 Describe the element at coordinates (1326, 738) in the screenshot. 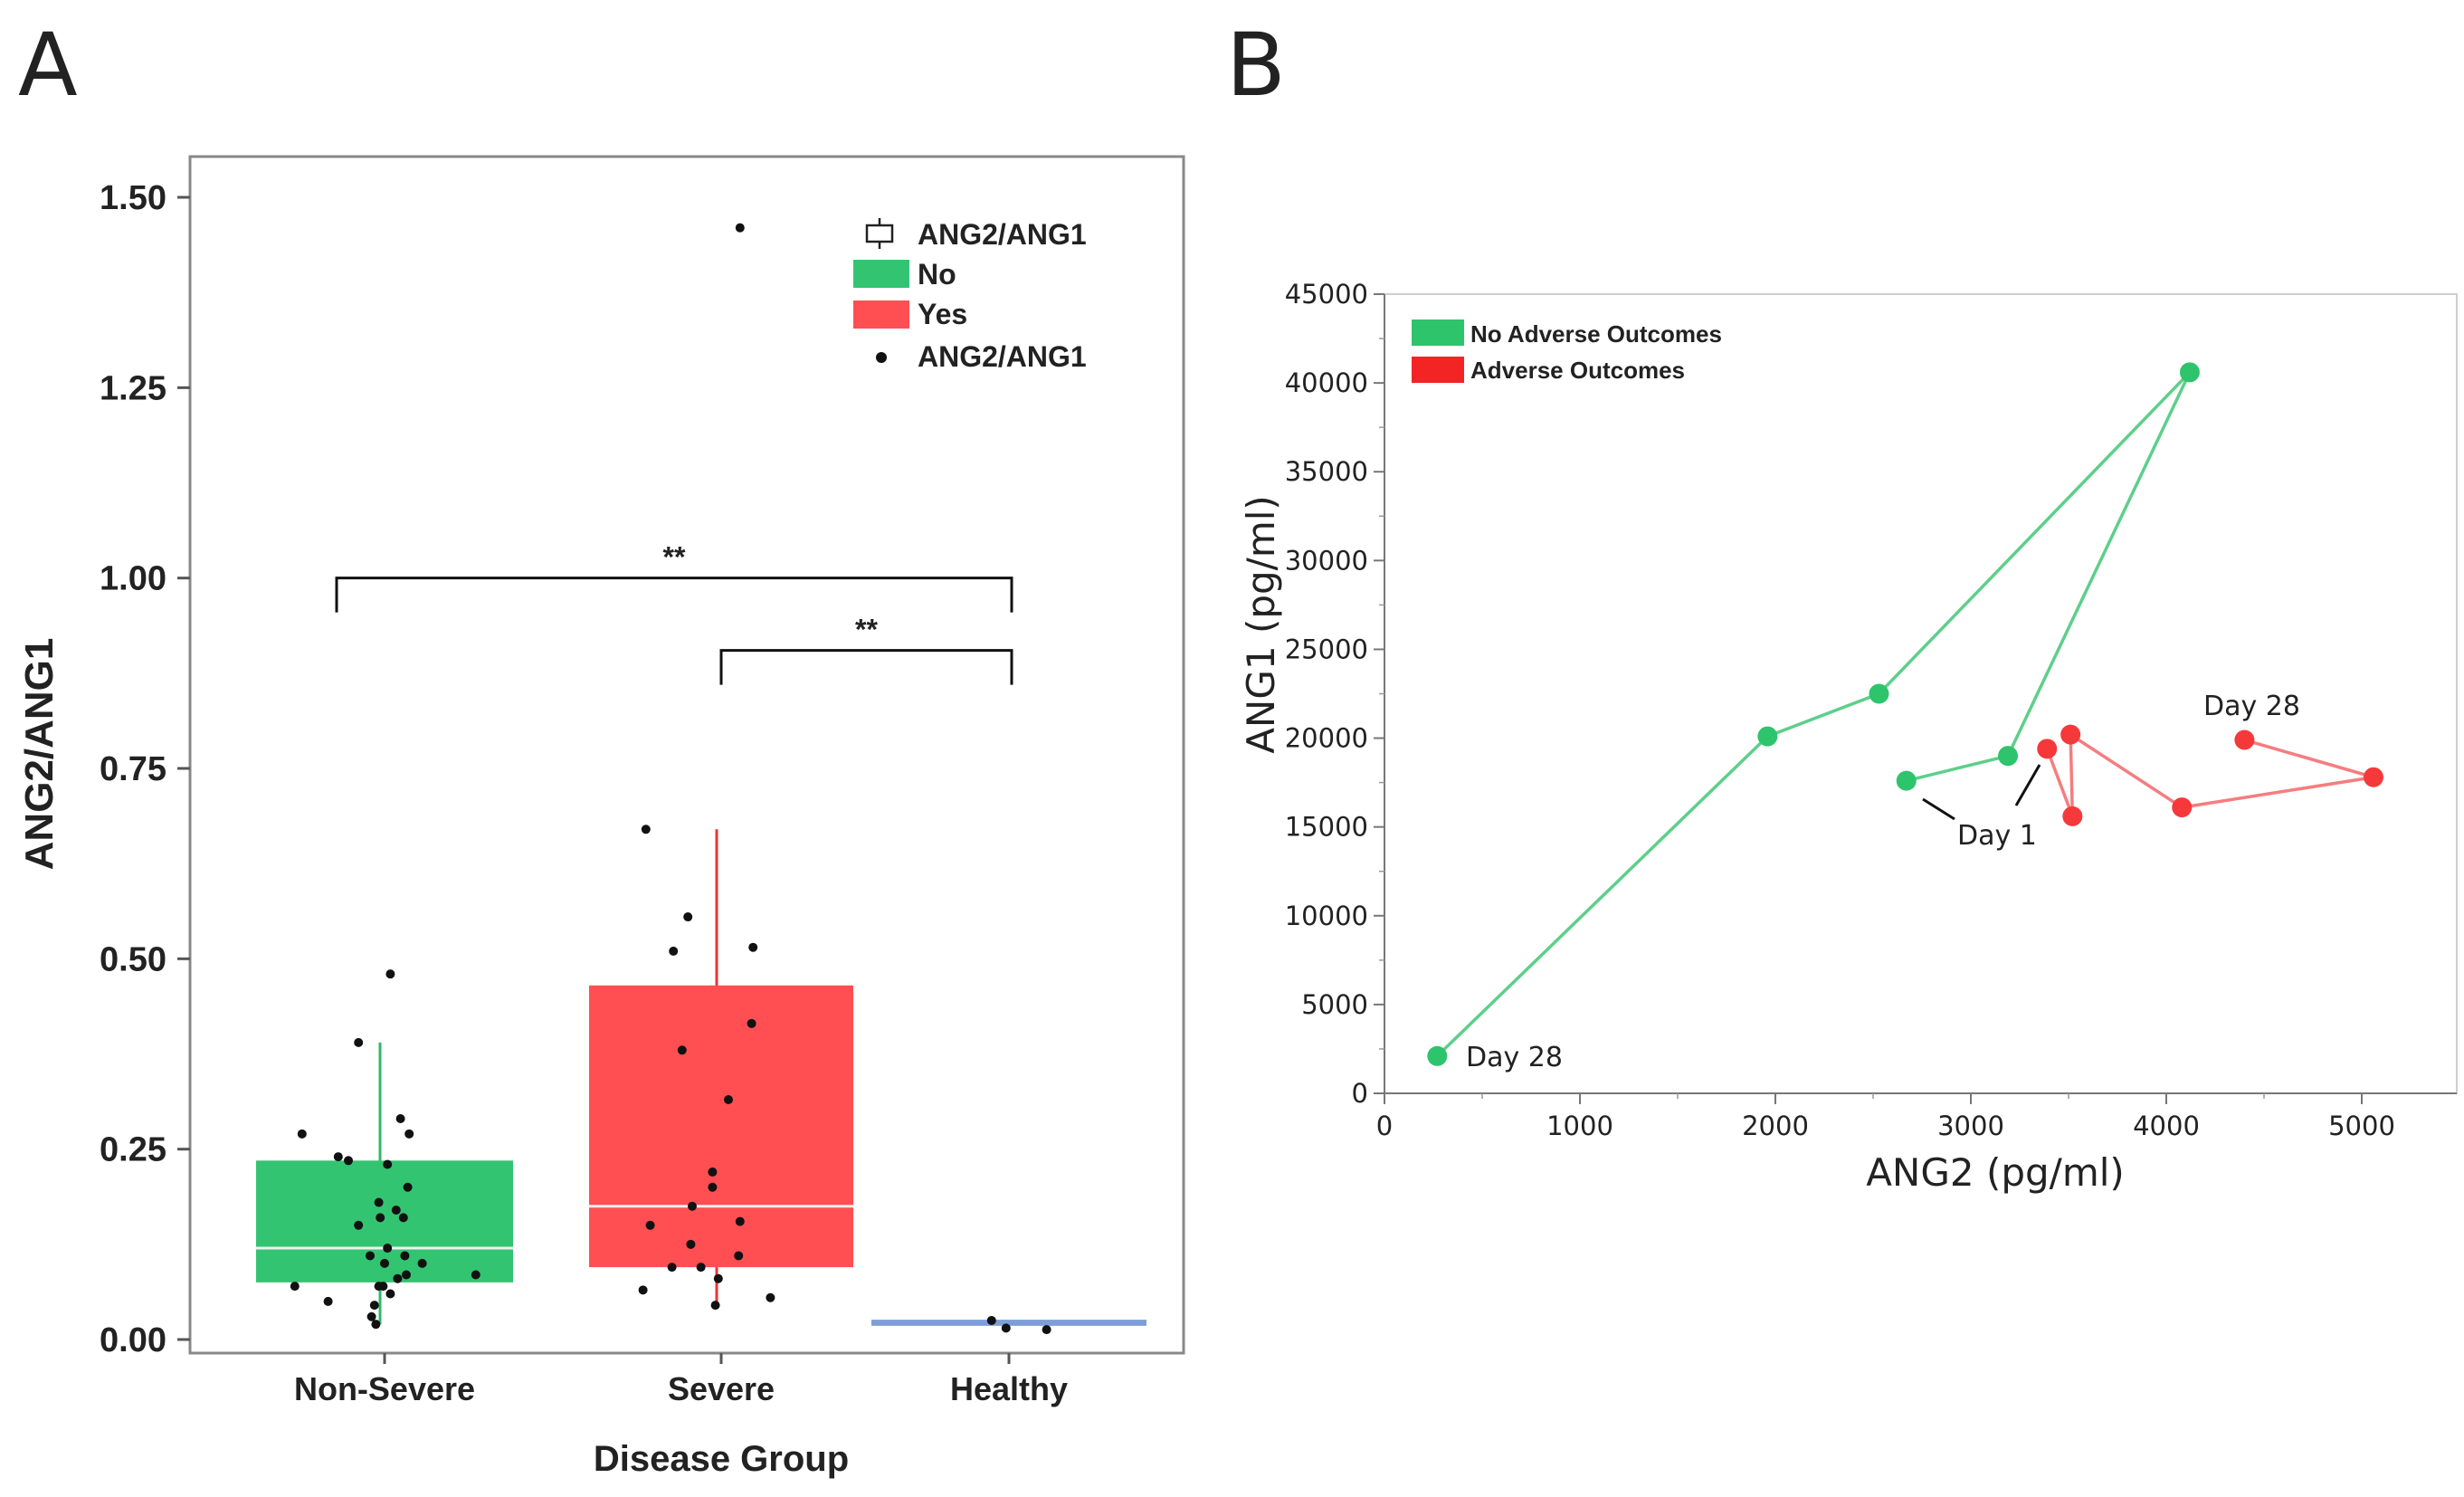

I see `y-tick-label-b: 20000` at that location.